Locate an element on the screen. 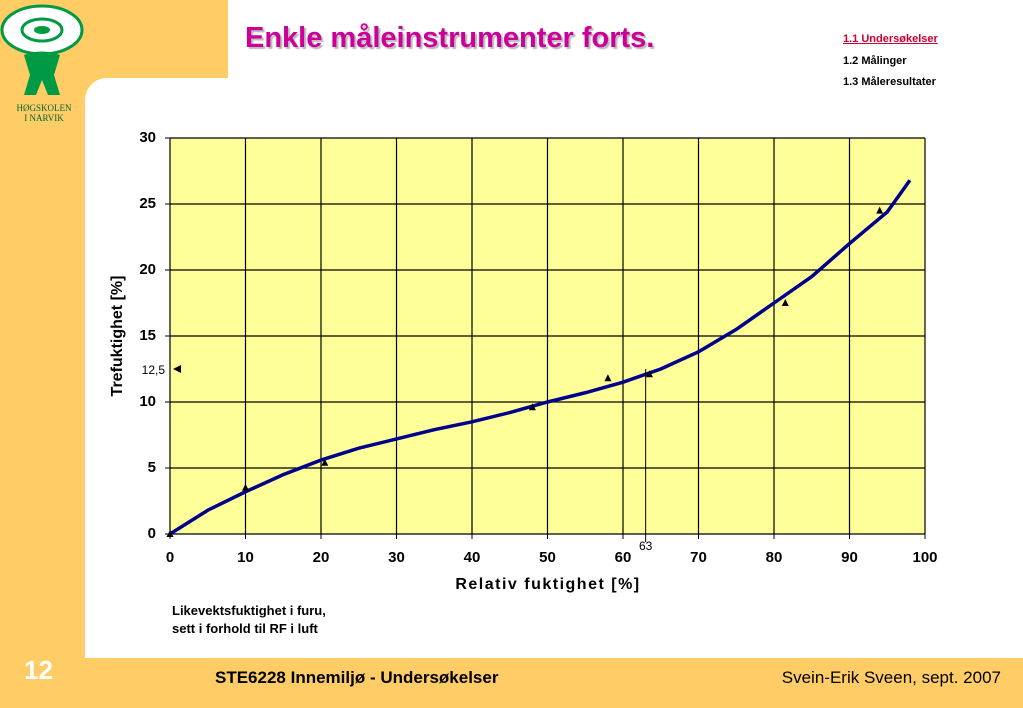 This screenshot has height=708, width=1023. y-tick-label: 15 is located at coordinates (147, 335).